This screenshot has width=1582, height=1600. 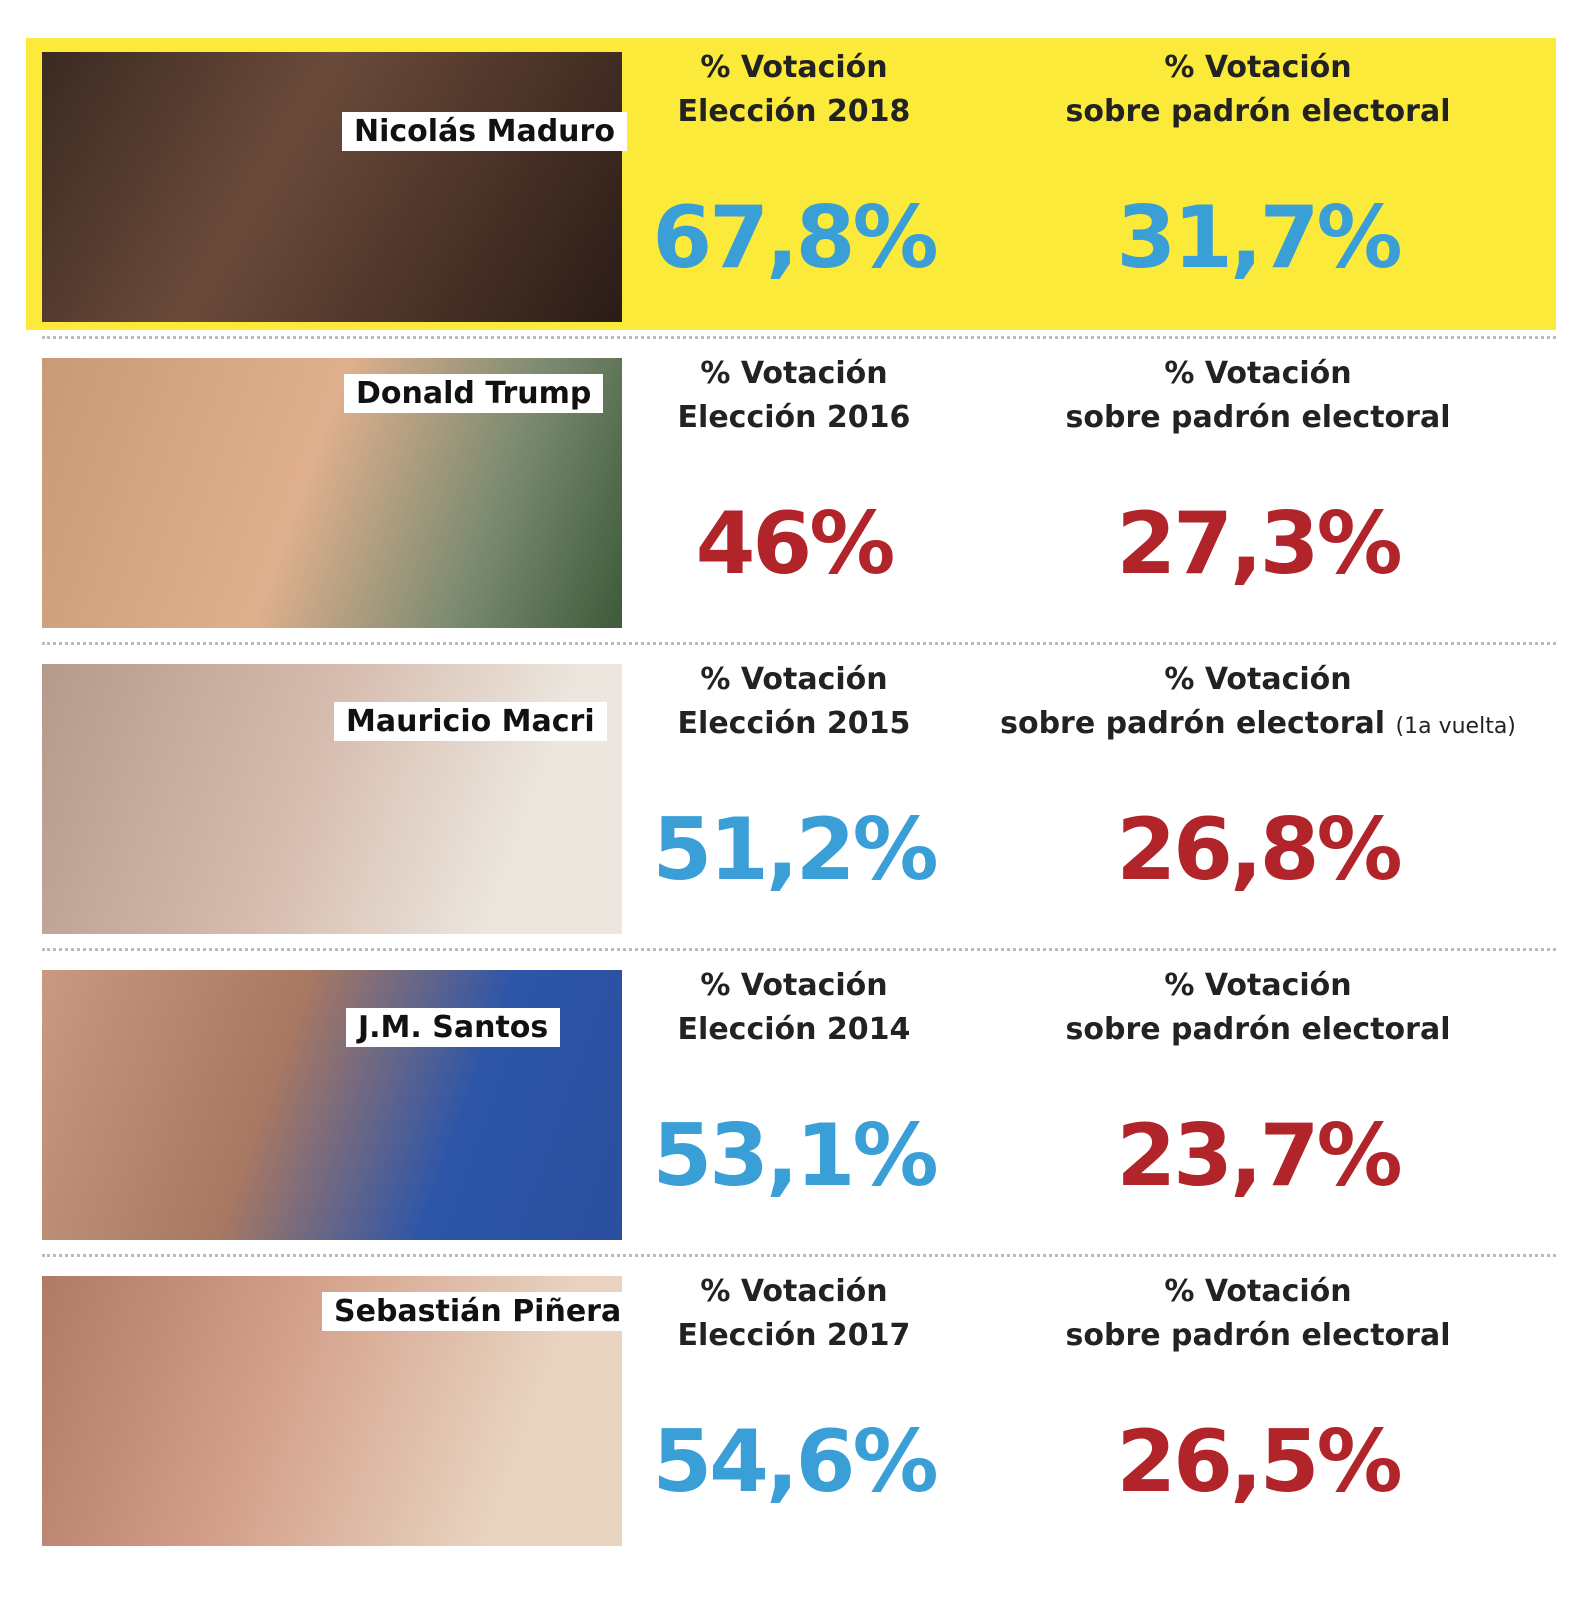 I want to click on person-name: Donald Trump, so click(x=474, y=393).